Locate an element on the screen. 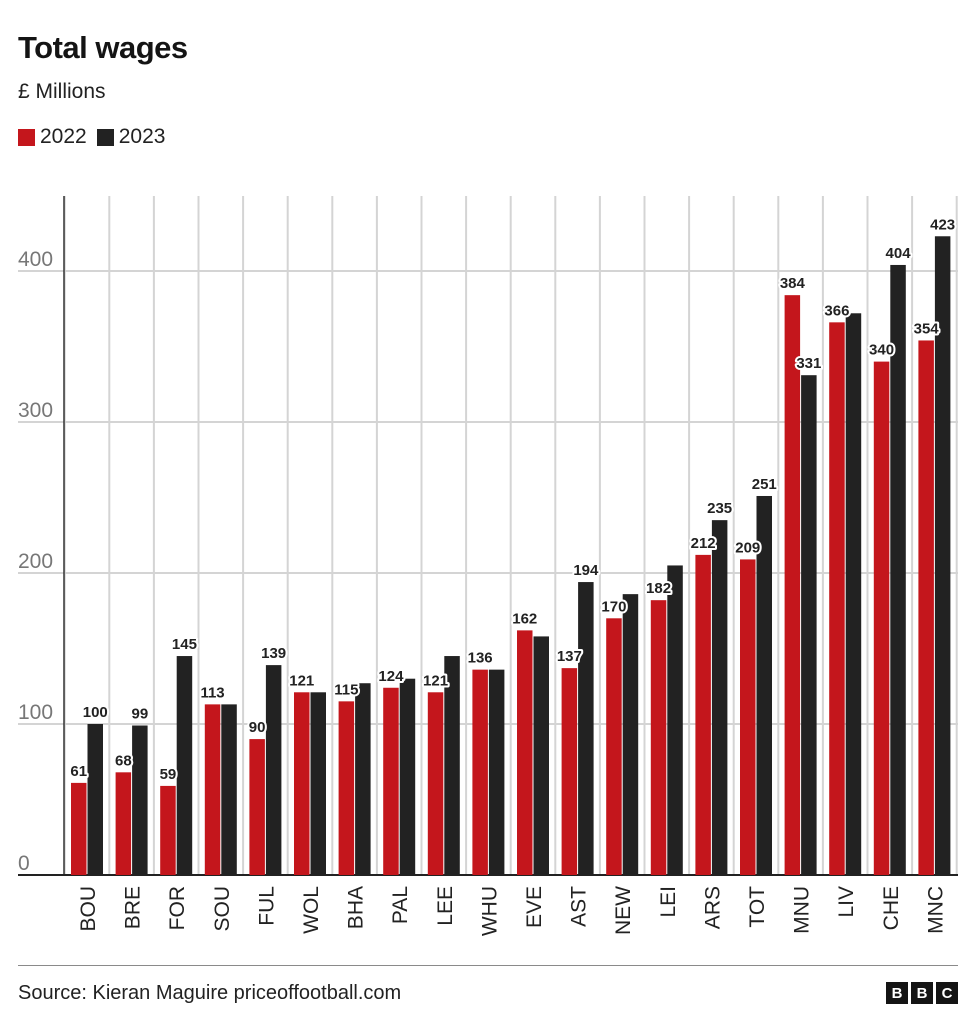 Image resolution: width=976 pixels, height=1033 pixels. y-tick-label: 100 is located at coordinates (35, 712).